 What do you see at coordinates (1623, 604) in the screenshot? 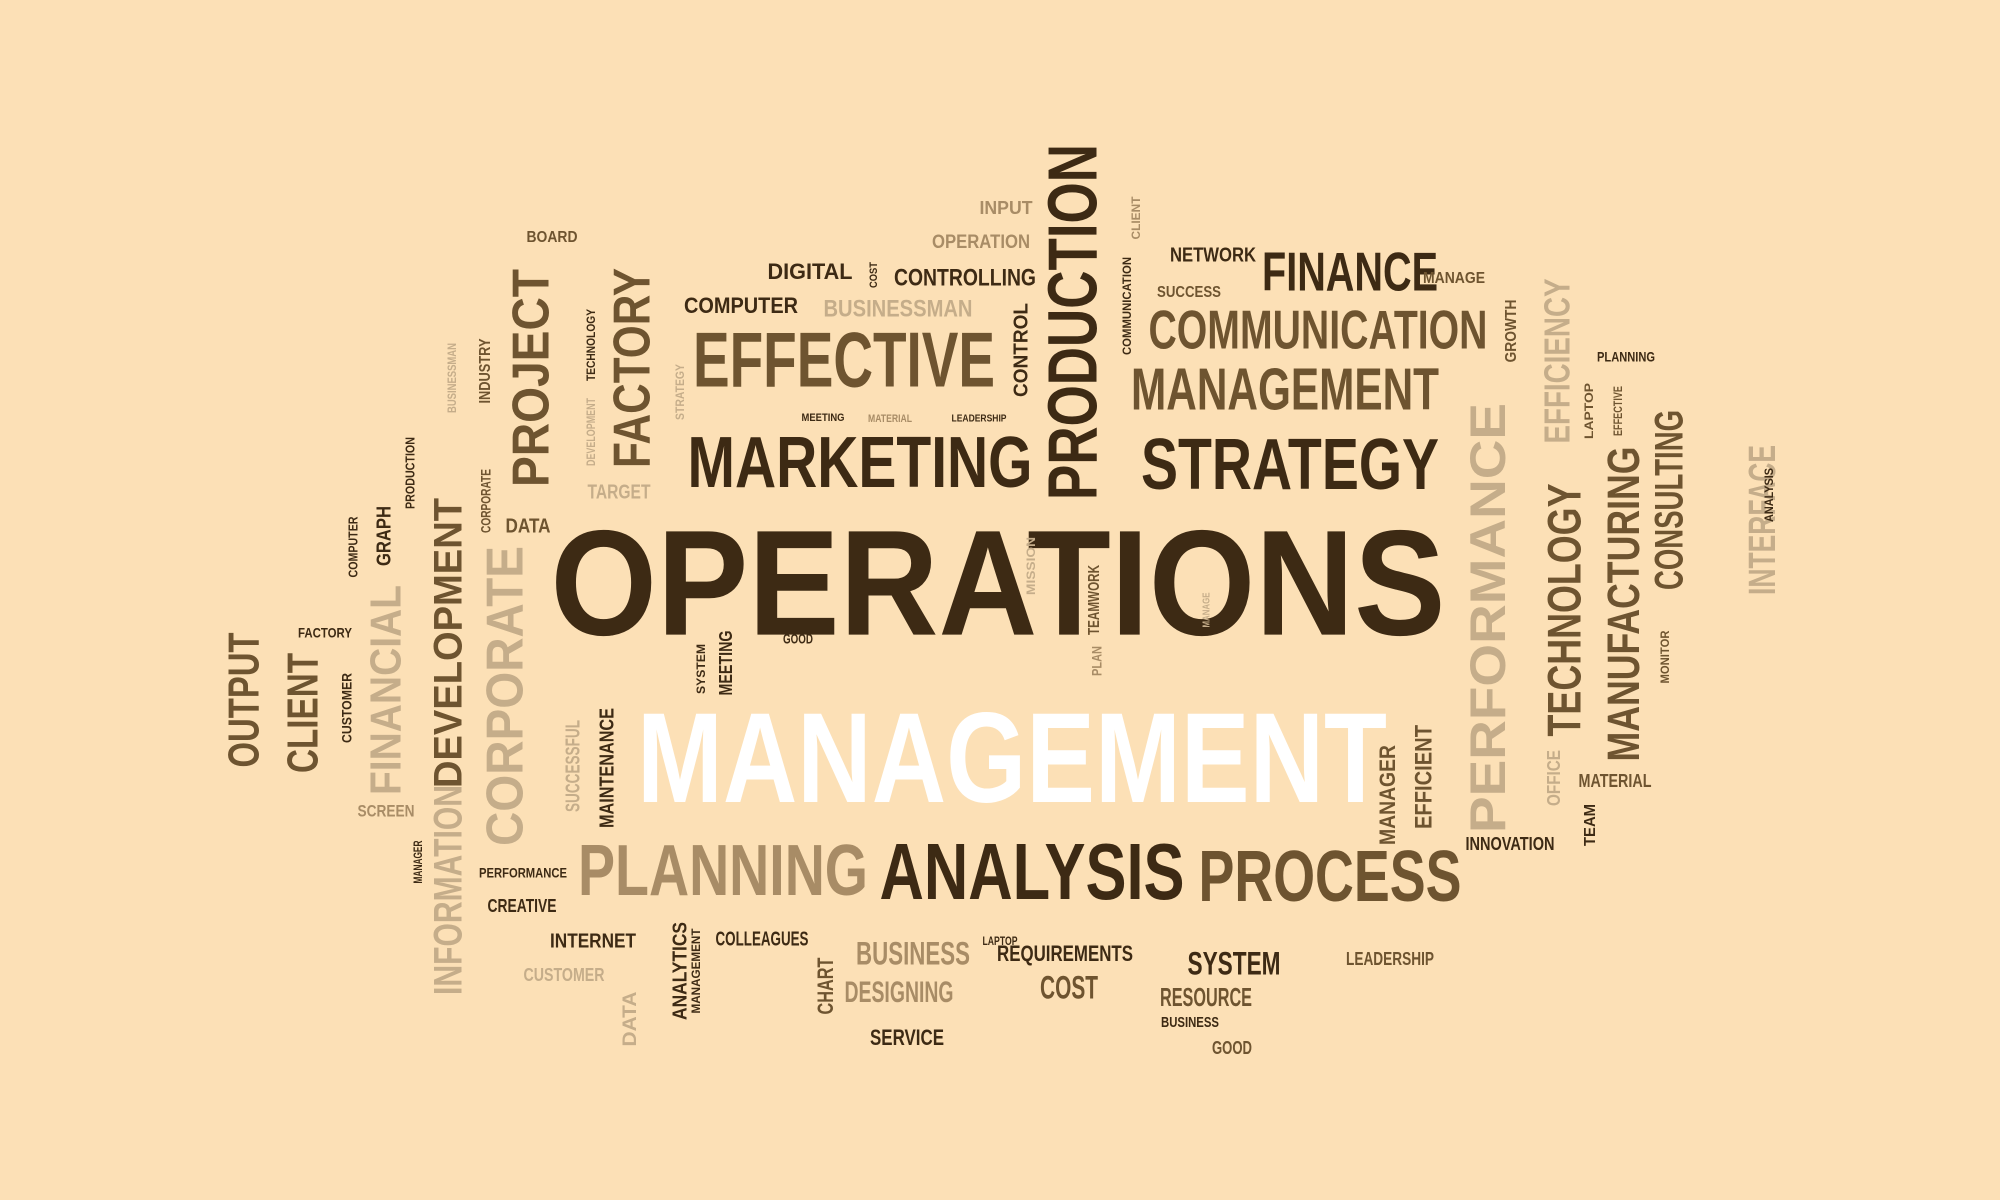
I see `word-manufacturing: MANUFACTURING` at bounding box center [1623, 604].